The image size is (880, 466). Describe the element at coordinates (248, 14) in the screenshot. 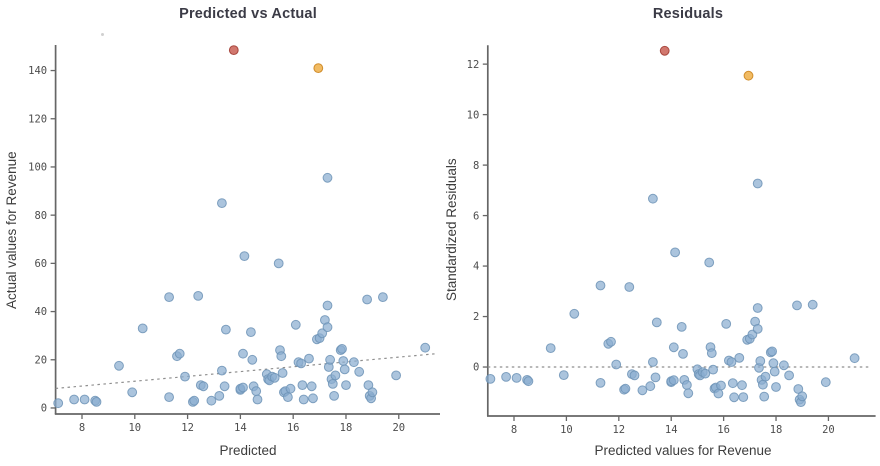

I see `chart-title: Predicted vs Actual` at that location.